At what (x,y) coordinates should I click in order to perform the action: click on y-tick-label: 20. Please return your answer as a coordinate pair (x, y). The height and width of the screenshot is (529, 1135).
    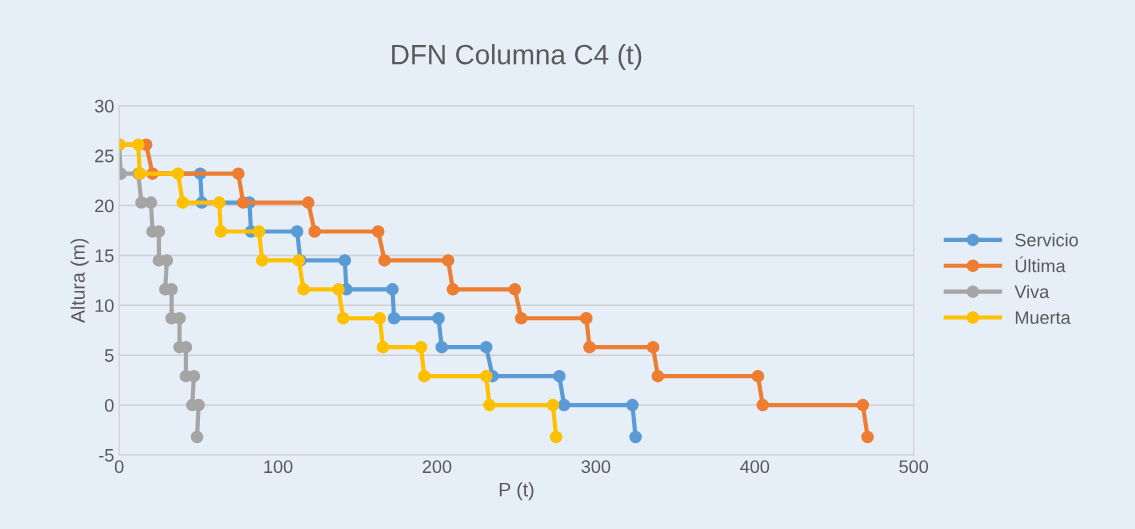
    Looking at the image, I should click on (104, 206).